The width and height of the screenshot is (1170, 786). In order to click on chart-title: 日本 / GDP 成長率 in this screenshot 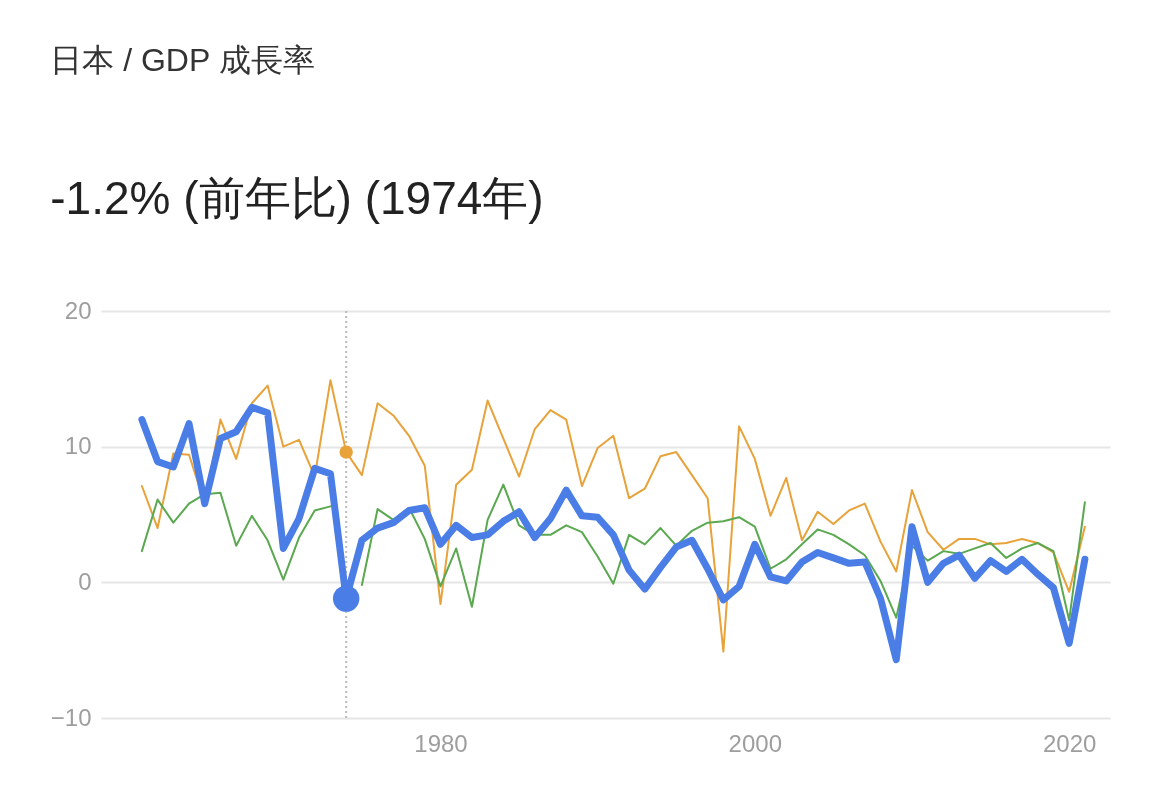, I will do `click(182, 60)`.